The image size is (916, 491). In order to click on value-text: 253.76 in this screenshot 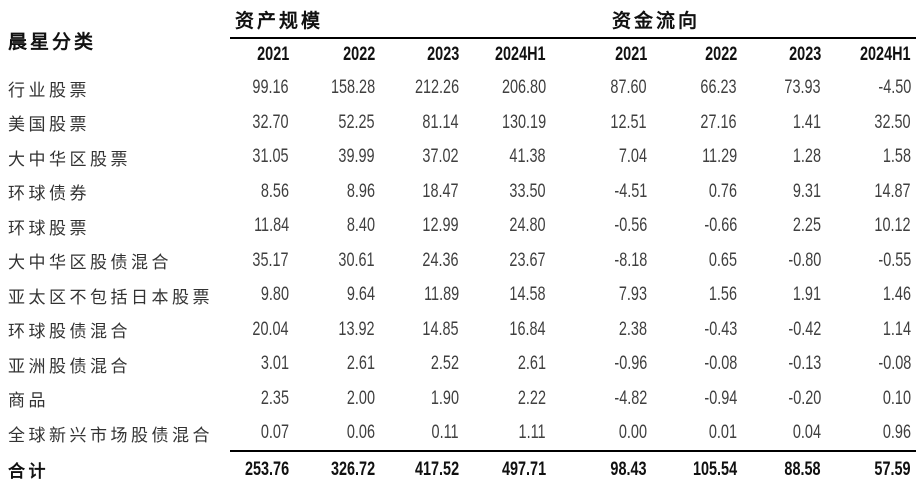, I will do `click(266, 469)`.